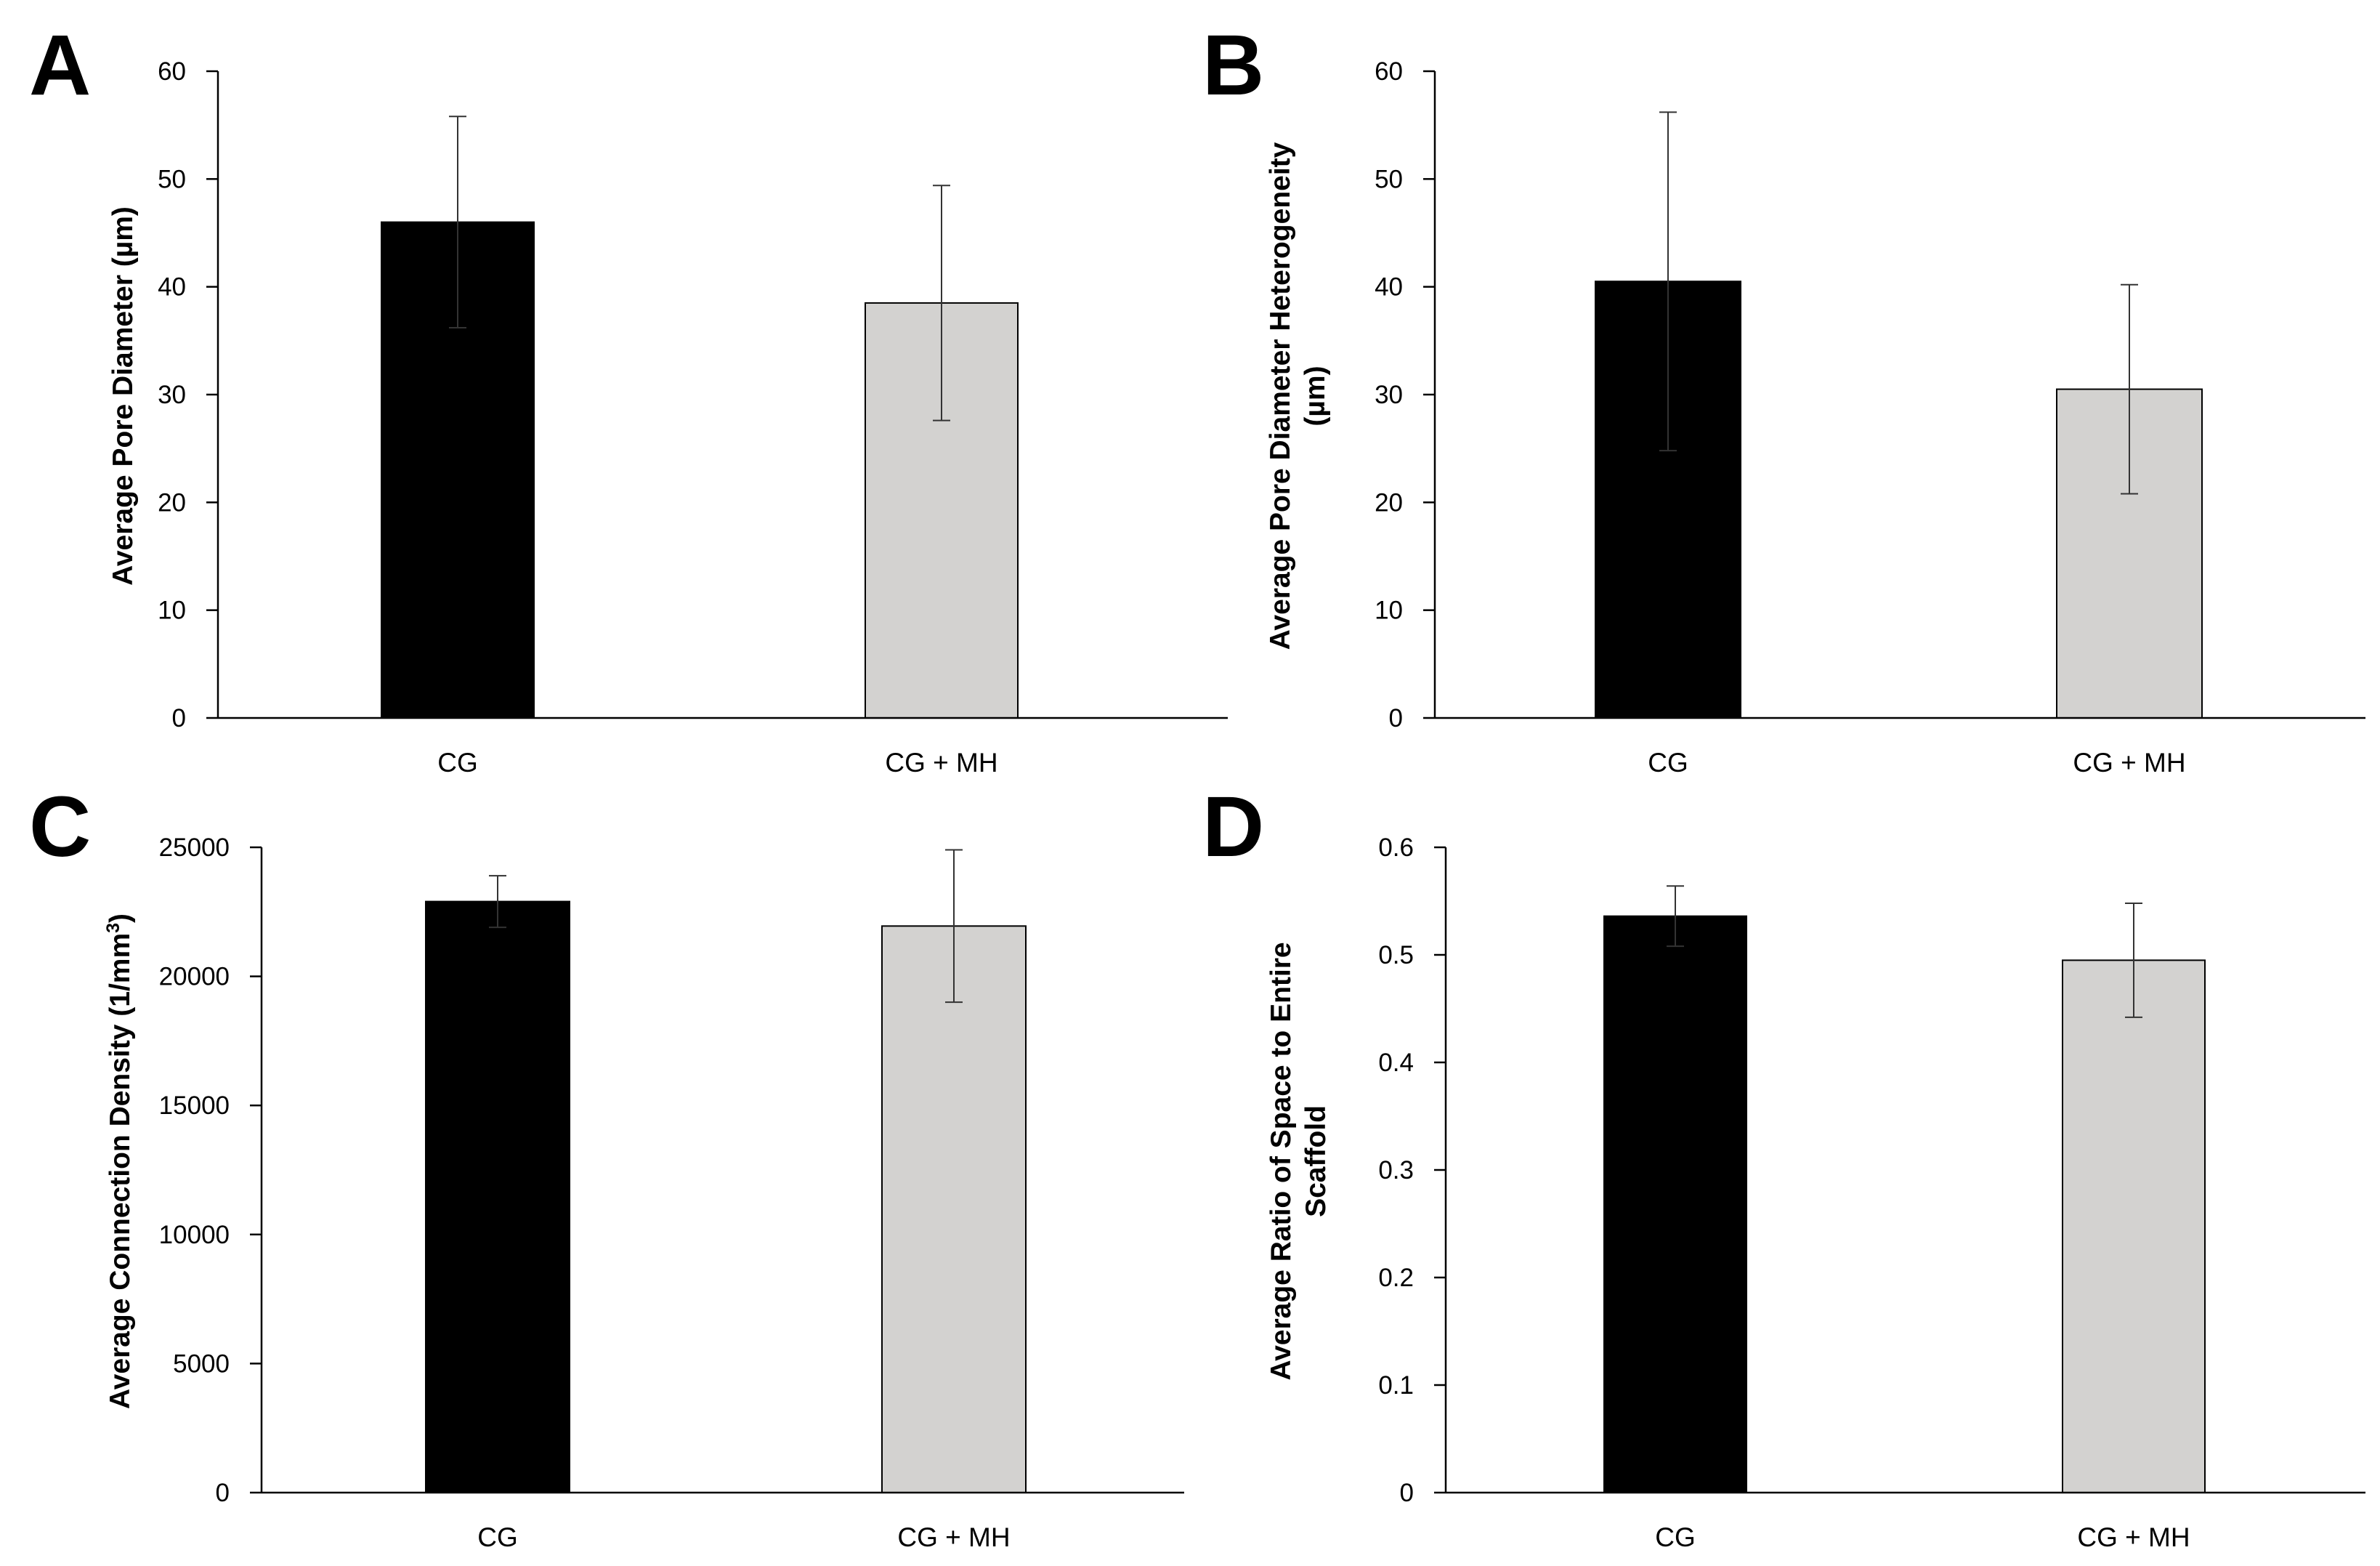  Describe the element at coordinates (941, 303) in the screenshot. I see `panel-a-error-bar-cg-mh` at that location.